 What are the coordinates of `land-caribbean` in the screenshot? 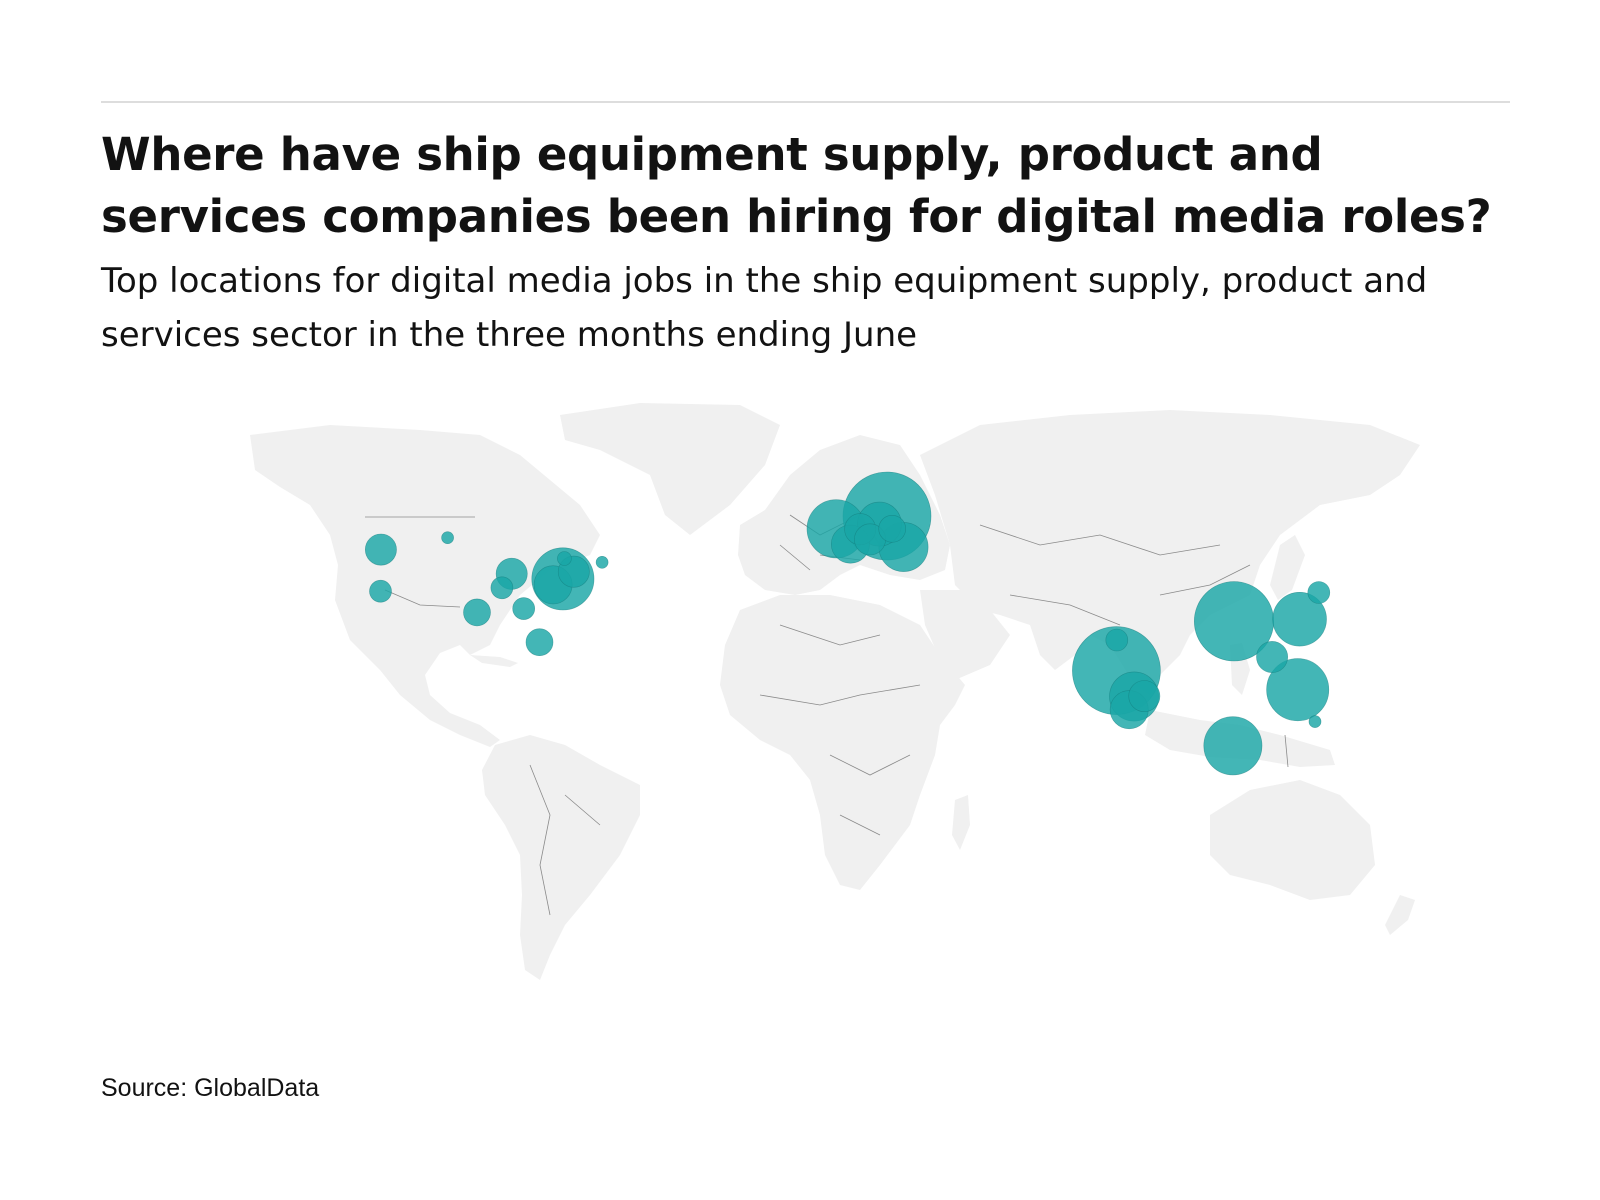 It's located at (494, 661).